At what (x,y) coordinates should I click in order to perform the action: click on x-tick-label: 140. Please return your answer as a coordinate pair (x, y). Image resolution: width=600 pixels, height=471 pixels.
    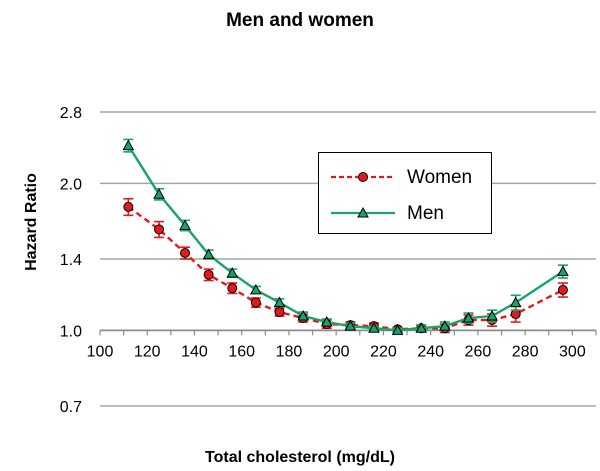
    Looking at the image, I should click on (194, 351).